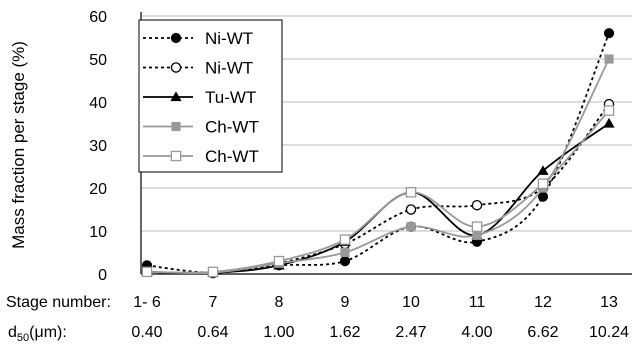 The height and width of the screenshot is (348, 639). Describe the element at coordinates (146, 332) in the screenshot. I see `d50-value: 0.40` at that location.